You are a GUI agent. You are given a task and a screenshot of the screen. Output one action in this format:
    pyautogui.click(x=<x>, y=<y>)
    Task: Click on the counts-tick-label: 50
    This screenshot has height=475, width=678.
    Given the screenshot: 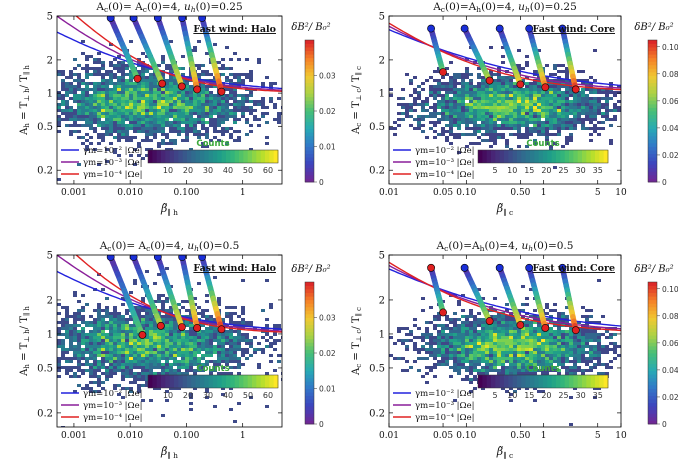 What is the action you would take?
    pyautogui.click(x=248, y=170)
    